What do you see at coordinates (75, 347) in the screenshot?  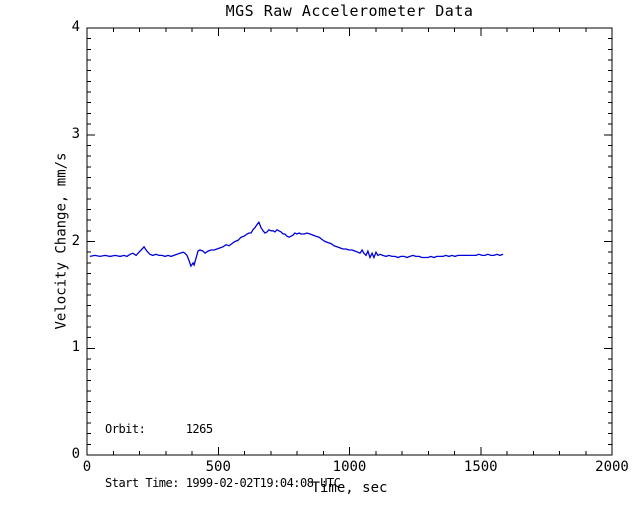 I see `y-tick-label: 1` at bounding box center [75, 347].